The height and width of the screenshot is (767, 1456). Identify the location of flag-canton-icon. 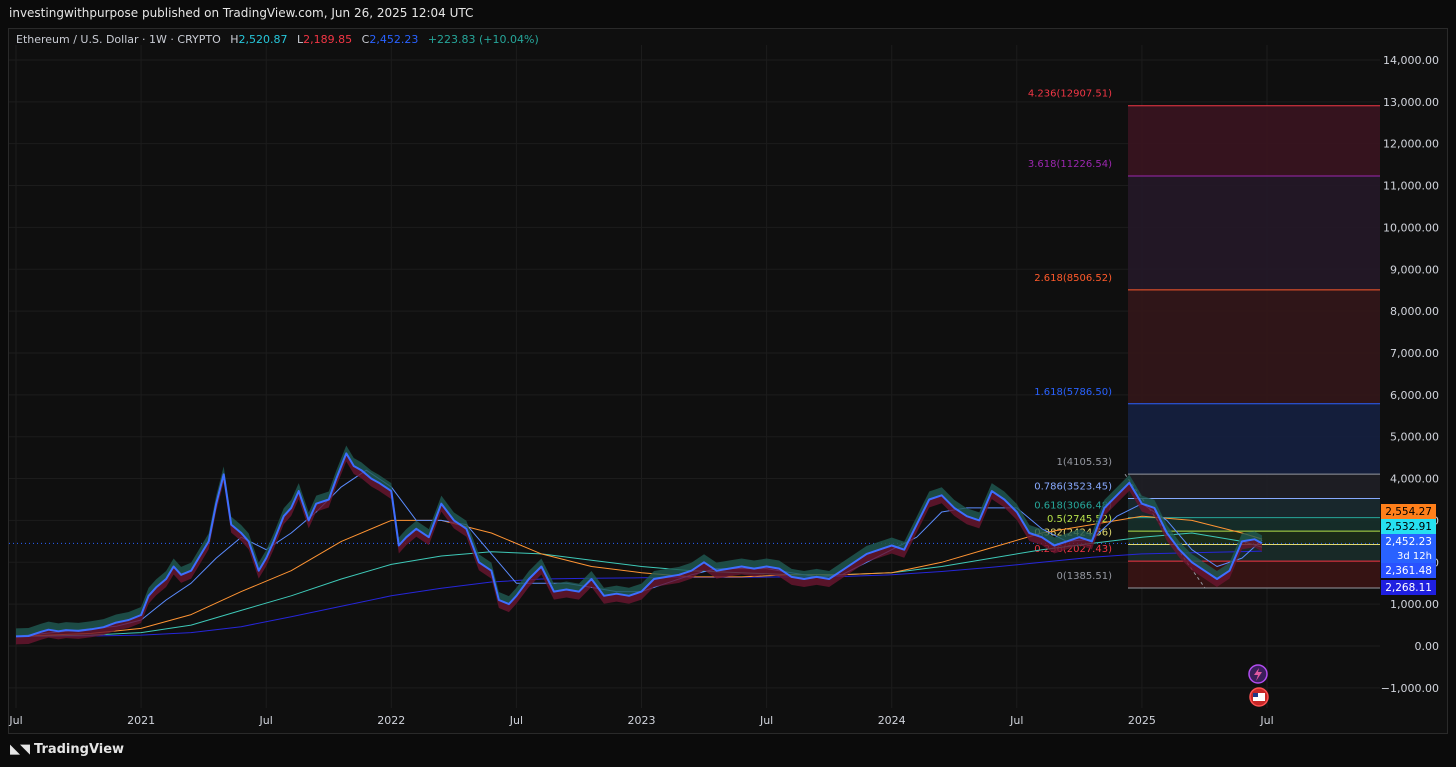
(1255, 695).